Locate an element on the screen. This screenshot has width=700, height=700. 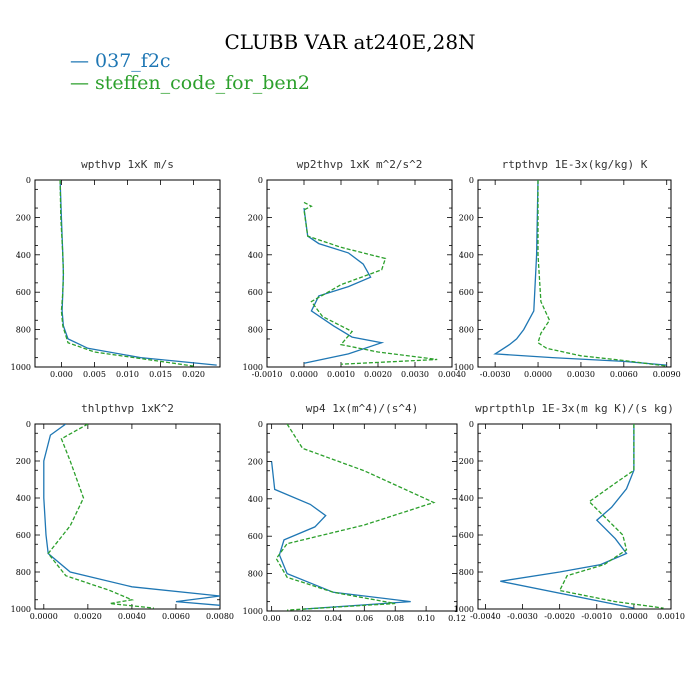
x-tick-label: 0.0080 is located at coordinates (220, 616).